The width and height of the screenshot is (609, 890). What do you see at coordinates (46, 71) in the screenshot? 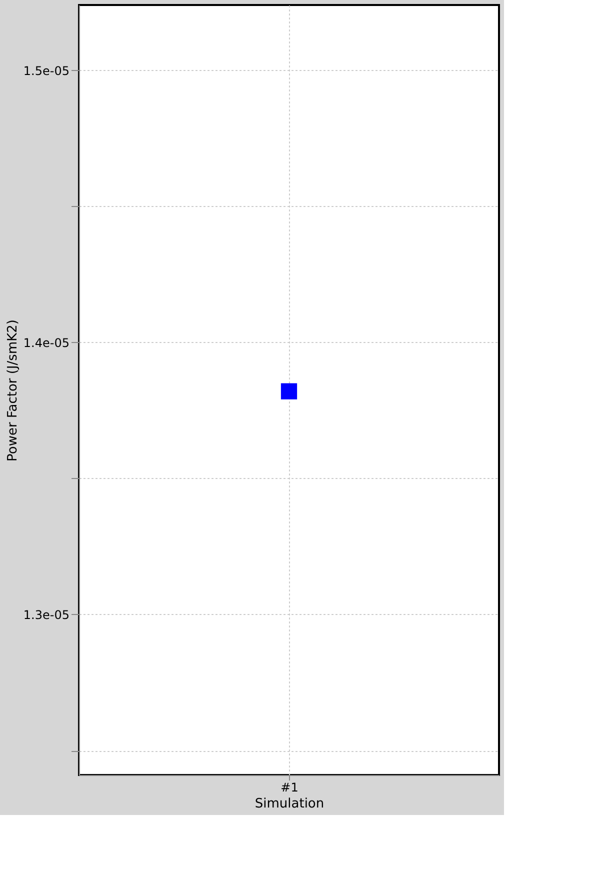
I see `y-tick-label: 1.5e-05` at bounding box center [46, 71].